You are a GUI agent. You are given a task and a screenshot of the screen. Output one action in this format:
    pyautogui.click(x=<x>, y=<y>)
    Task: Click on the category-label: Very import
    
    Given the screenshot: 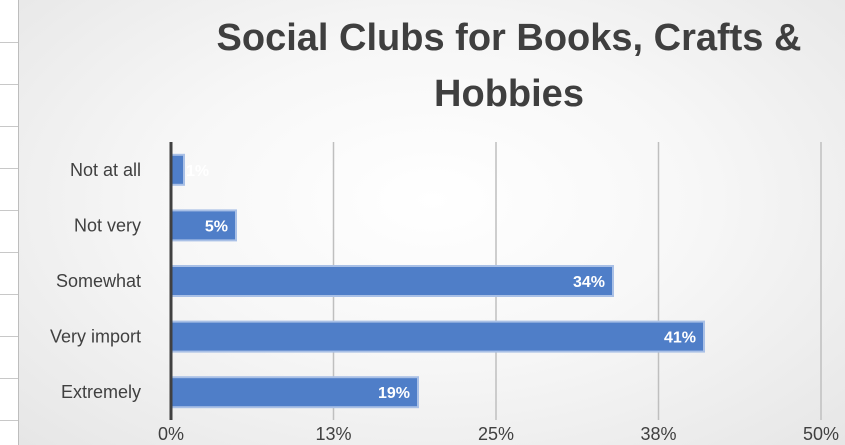 What is the action you would take?
    pyautogui.click(x=95, y=337)
    